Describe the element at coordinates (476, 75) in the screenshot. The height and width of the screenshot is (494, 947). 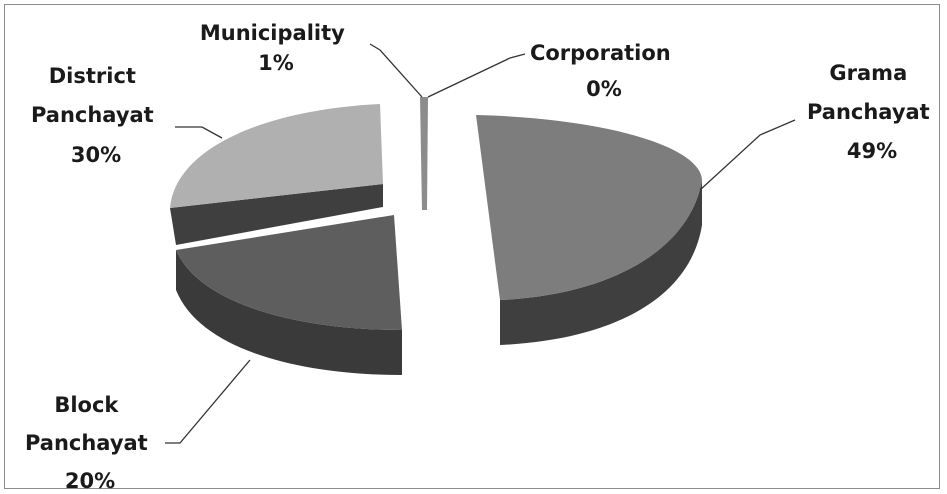
I see `leader-line-corporation` at that location.